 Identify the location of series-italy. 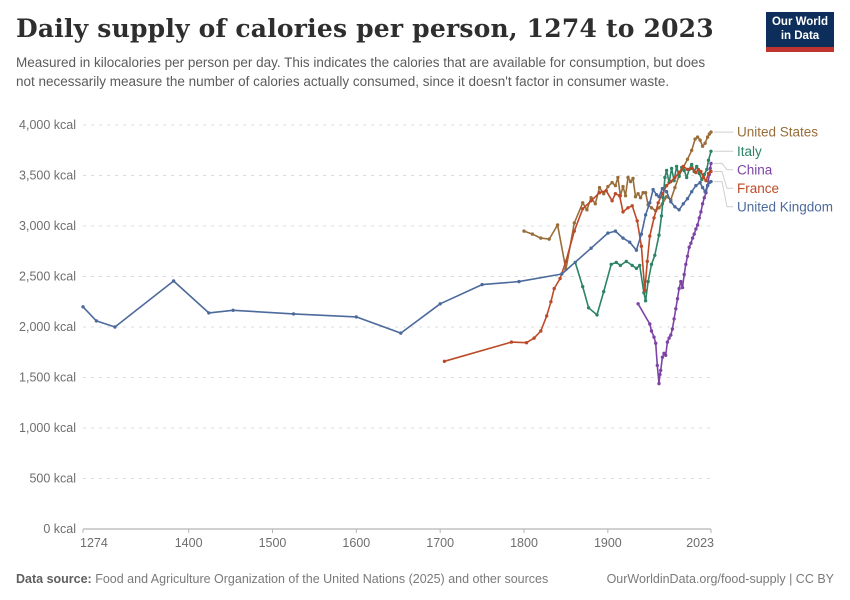
(643, 233).